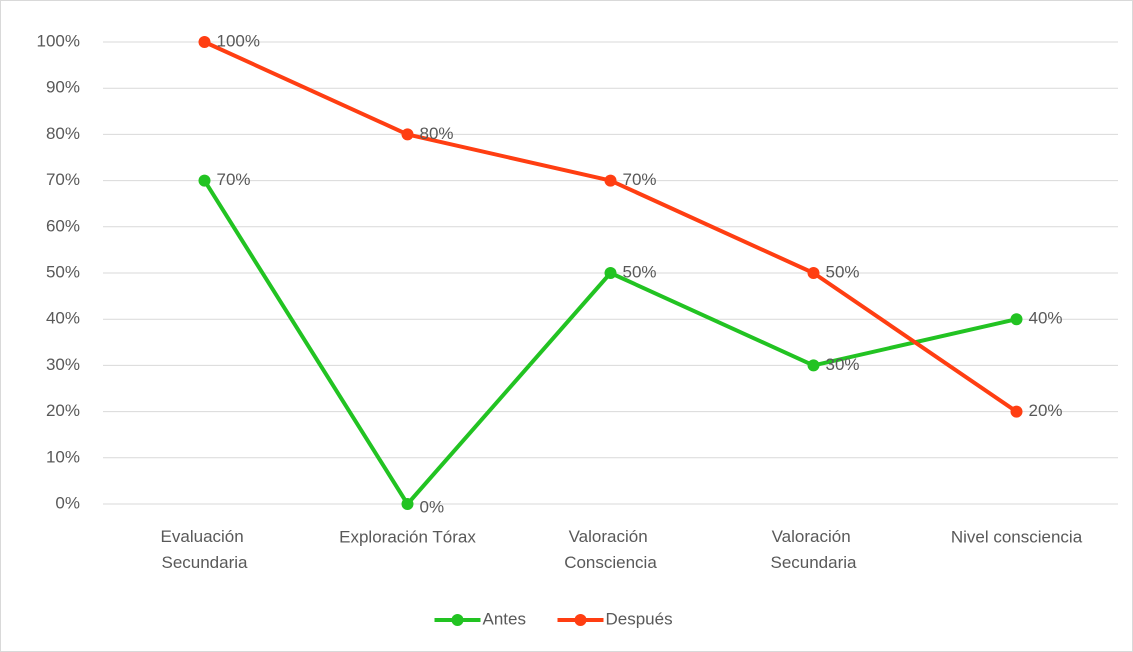  What do you see at coordinates (1046, 318) in the screenshot?
I see `data-label: 40%` at bounding box center [1046, 318].